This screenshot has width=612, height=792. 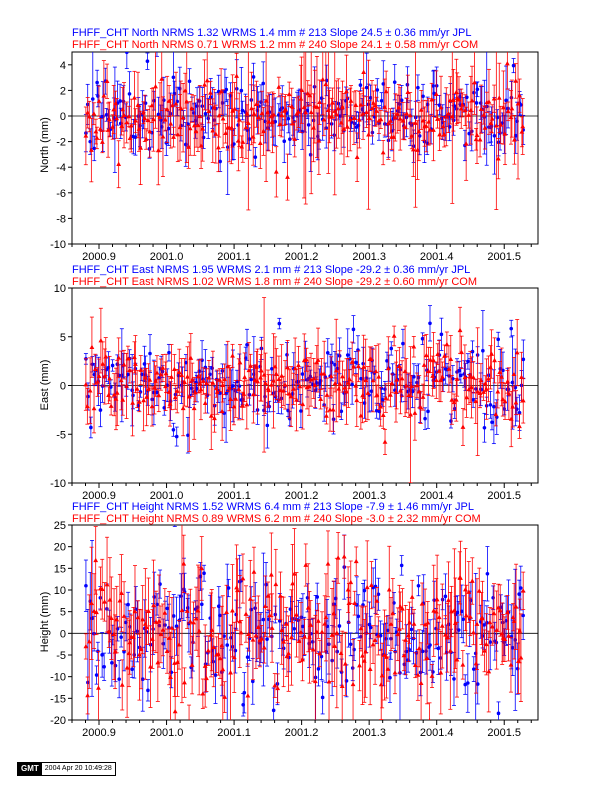 I want to click on north-ytick-label: -2, so click(x=61, y=143).